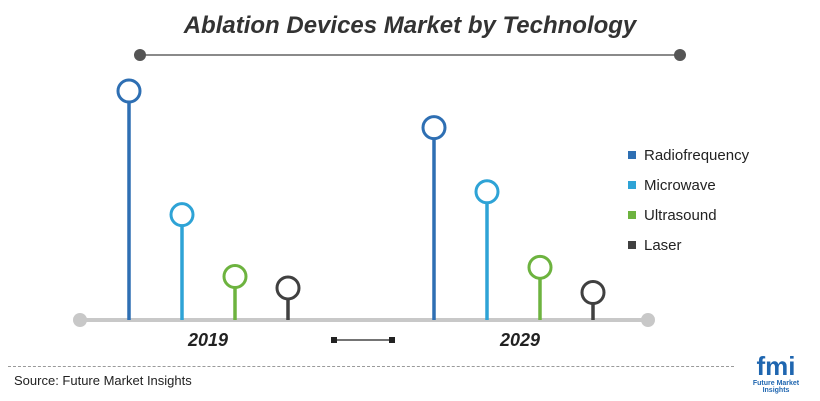 The height and width of the screenshot is (401, 820). Describe the element at coordinates (632, 215) in the screenshot. I see `legend-swatch-ultrasound` at that location.